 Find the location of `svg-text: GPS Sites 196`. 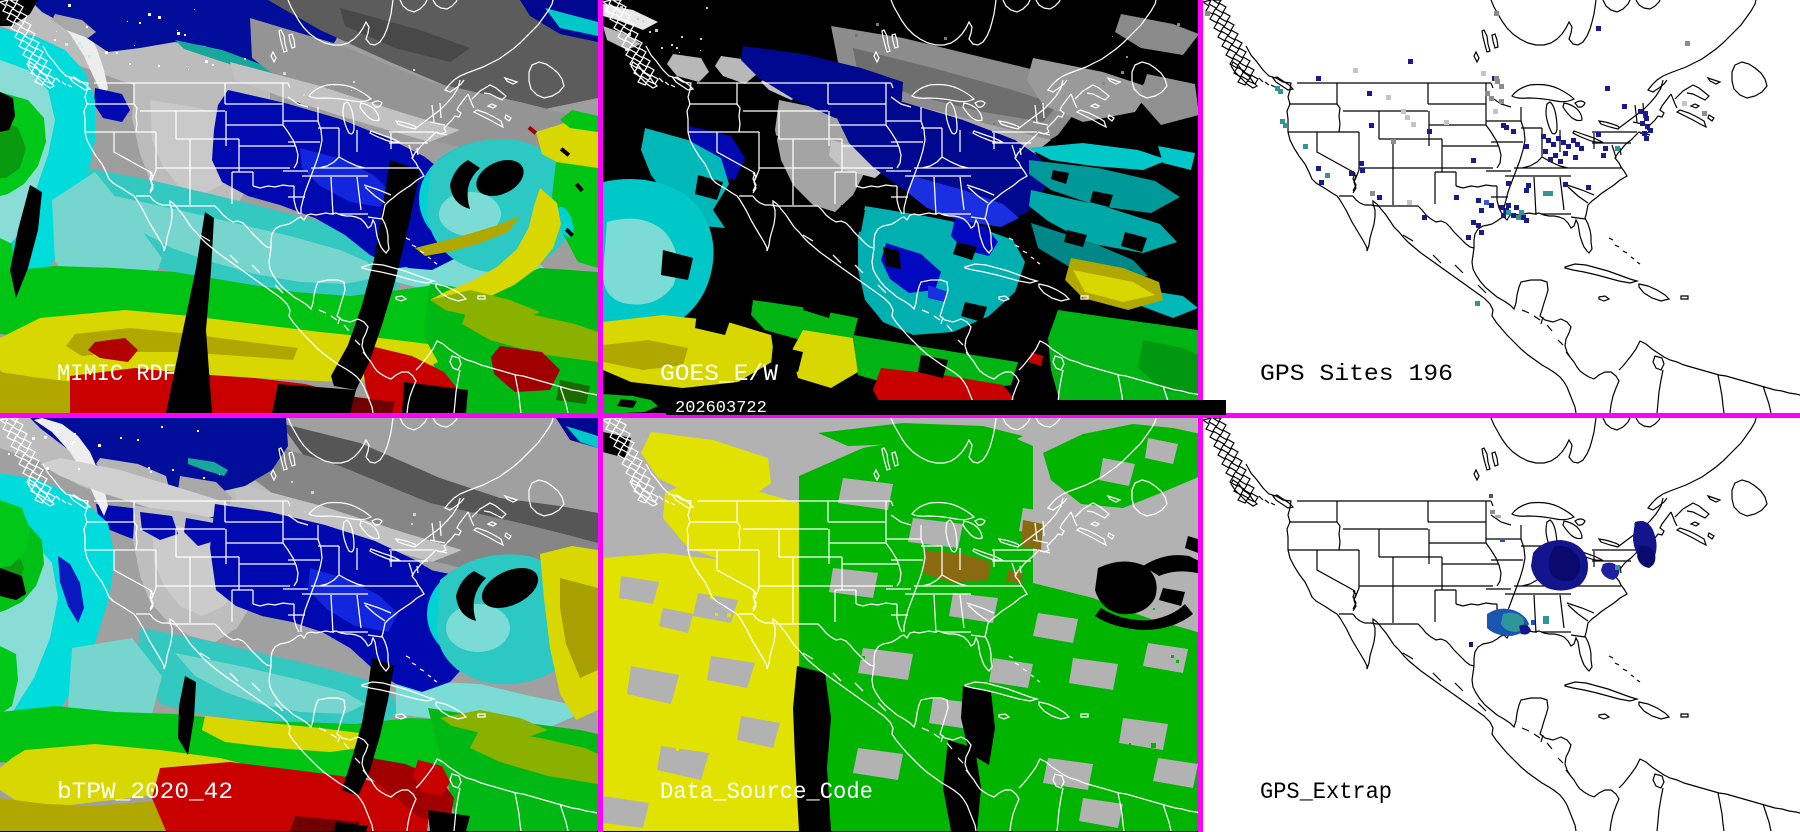

svg-text: GPS Sites 196 is located at coordinates (1356, 374).